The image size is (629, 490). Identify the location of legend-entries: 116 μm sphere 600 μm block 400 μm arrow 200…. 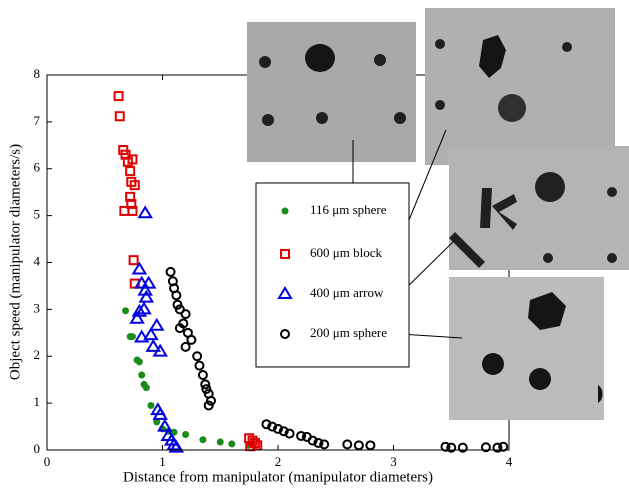
(332, 271).